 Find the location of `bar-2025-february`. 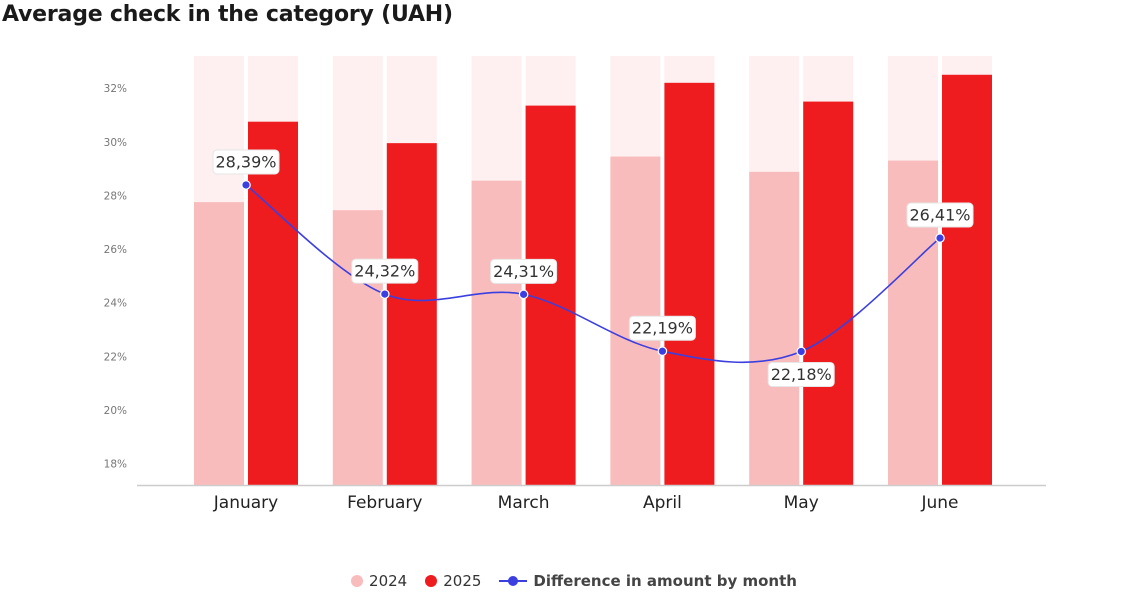

bar-2025-february is located at coordinates (411, 314).